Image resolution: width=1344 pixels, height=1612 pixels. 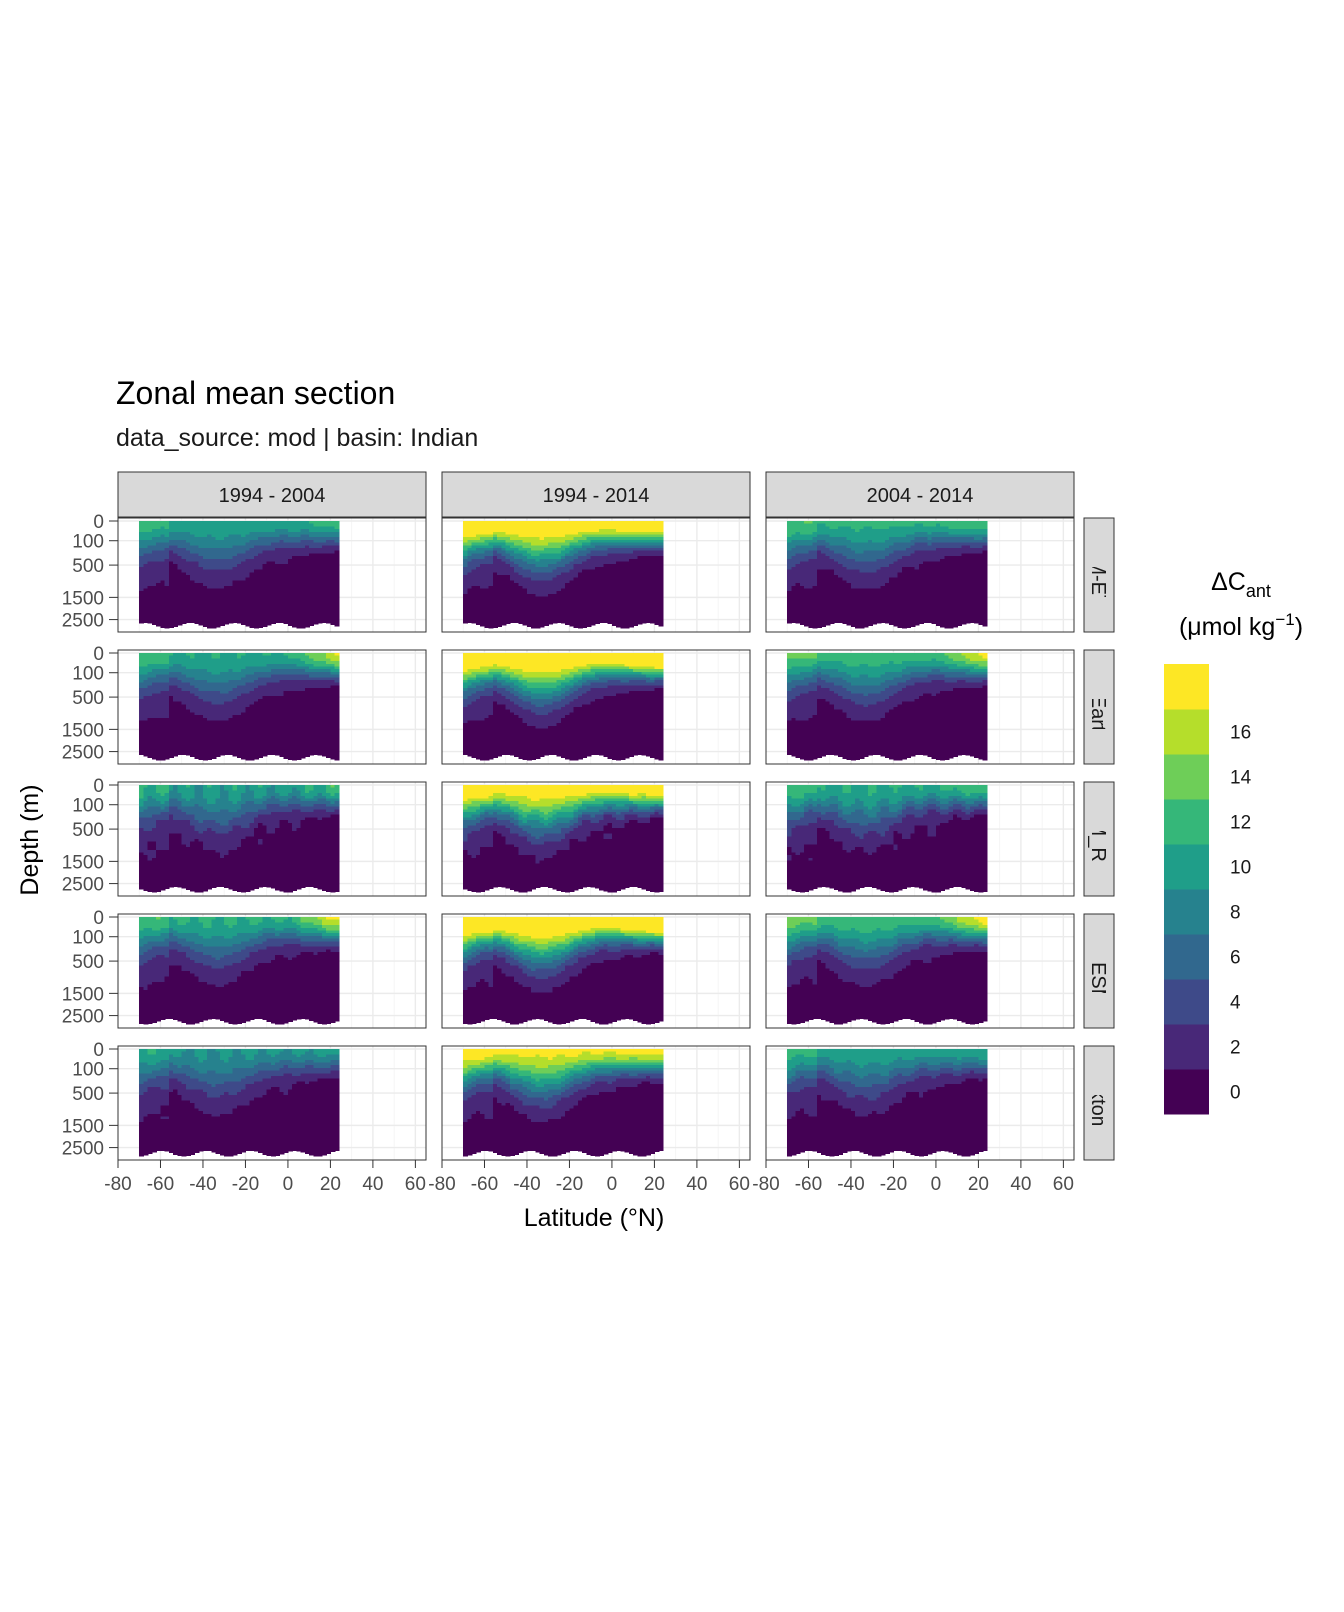 I want to click on y-tick-label: 2500, so click(x=83, y=621).